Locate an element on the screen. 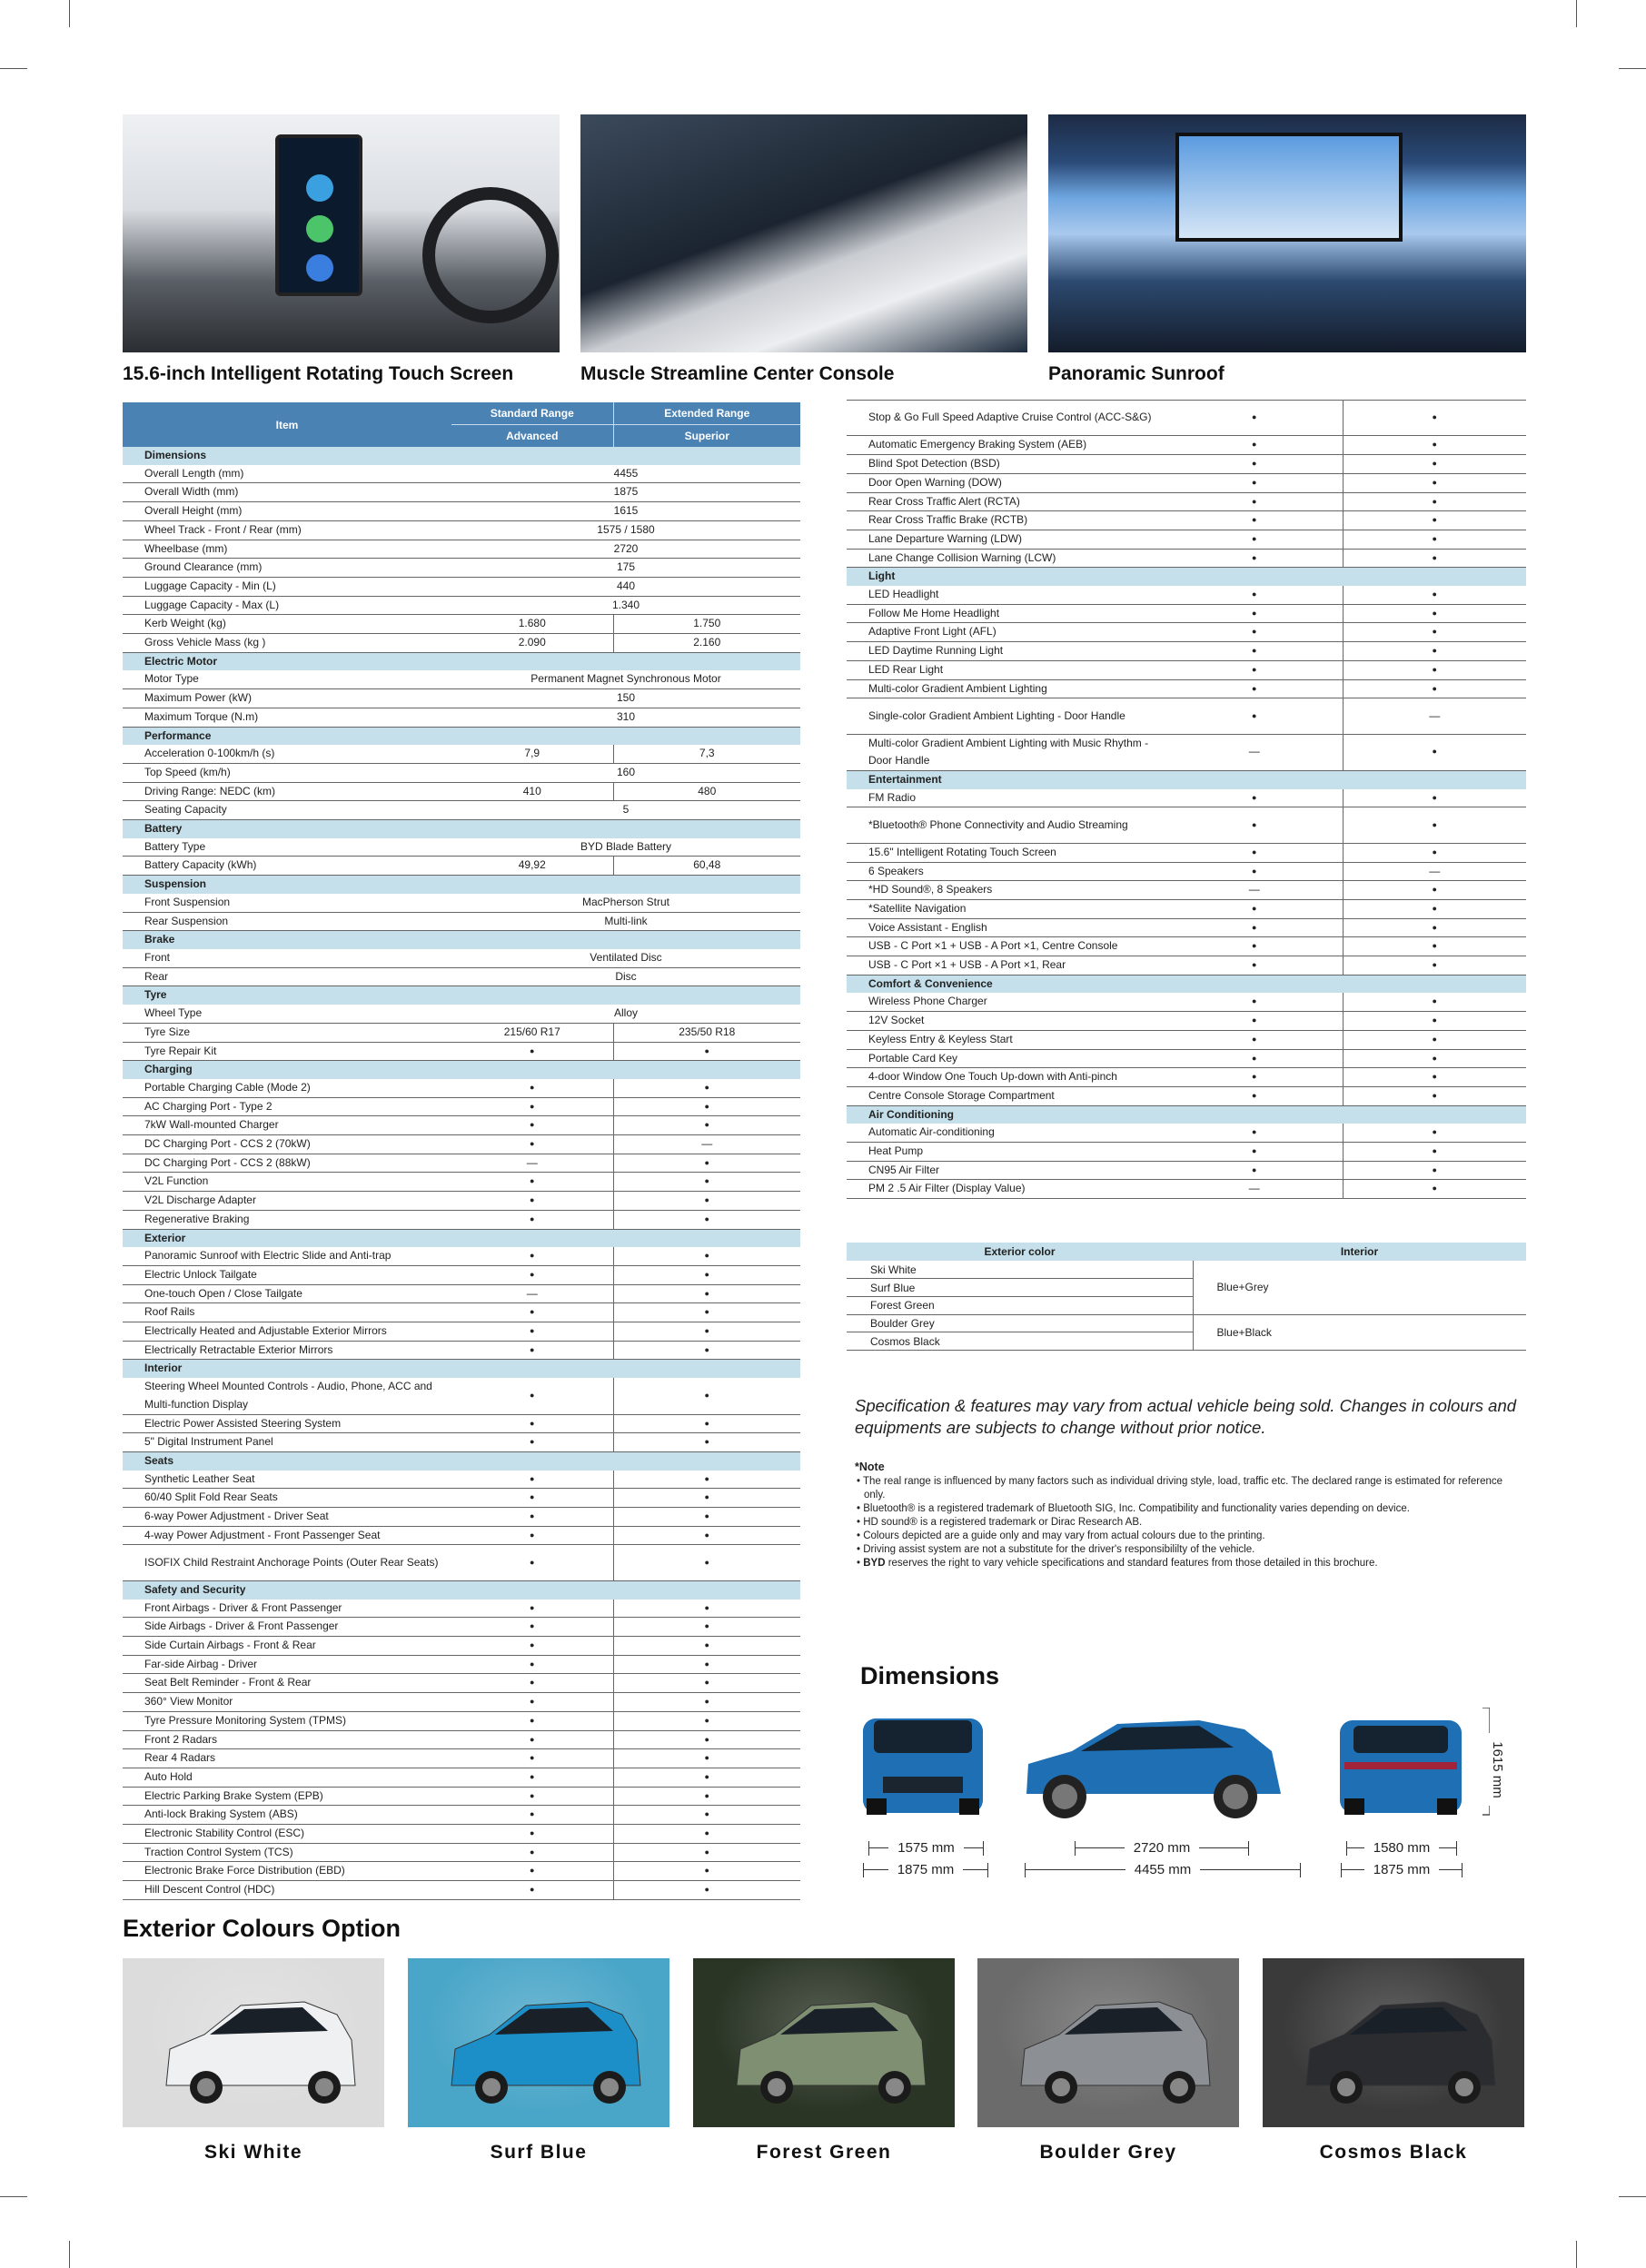 This screenshot has height=2268, width=1646. table-row: FM Radio ● ● is located at coordinates (1186, 798).